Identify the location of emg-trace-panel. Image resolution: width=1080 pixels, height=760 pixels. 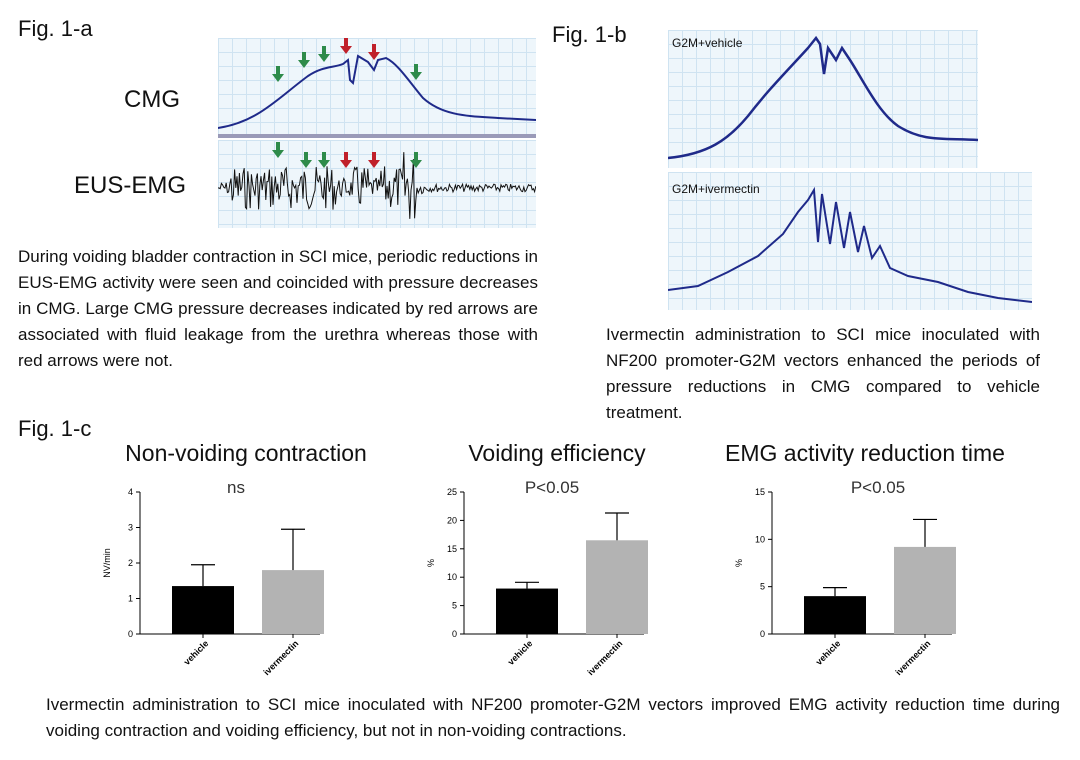
(377, 184).